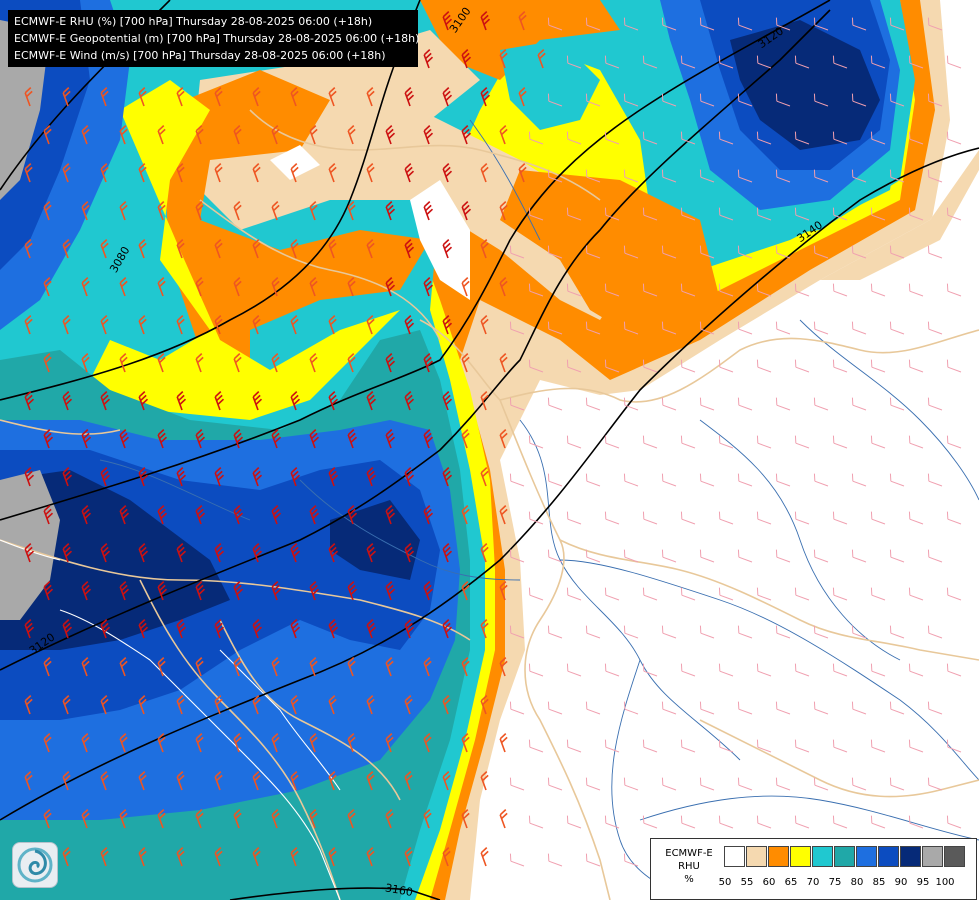 This screenshot has height=900, width=979. What do you see at coordinates (747, 882) in the screenshot?
I see `legend-tick-label: 55` at bounding box center [747, 882].